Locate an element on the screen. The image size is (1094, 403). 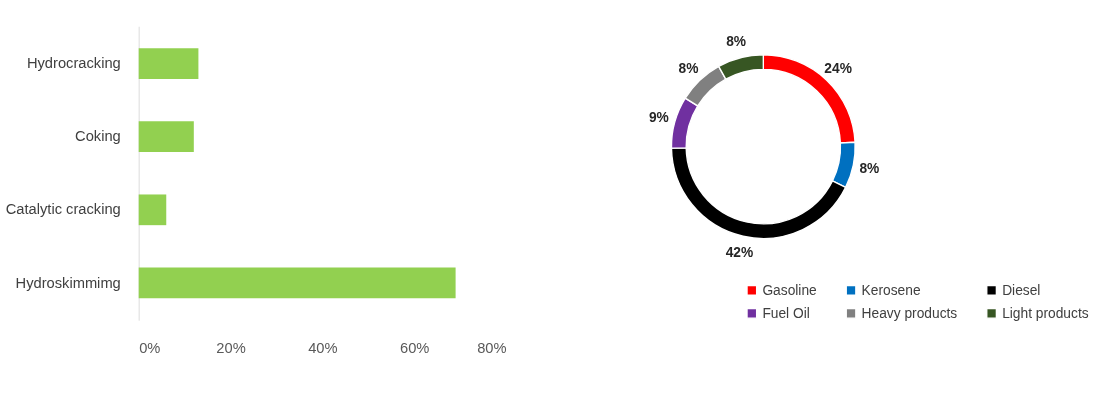
x-tick-label: 60% is located at coordinates (415, 347).